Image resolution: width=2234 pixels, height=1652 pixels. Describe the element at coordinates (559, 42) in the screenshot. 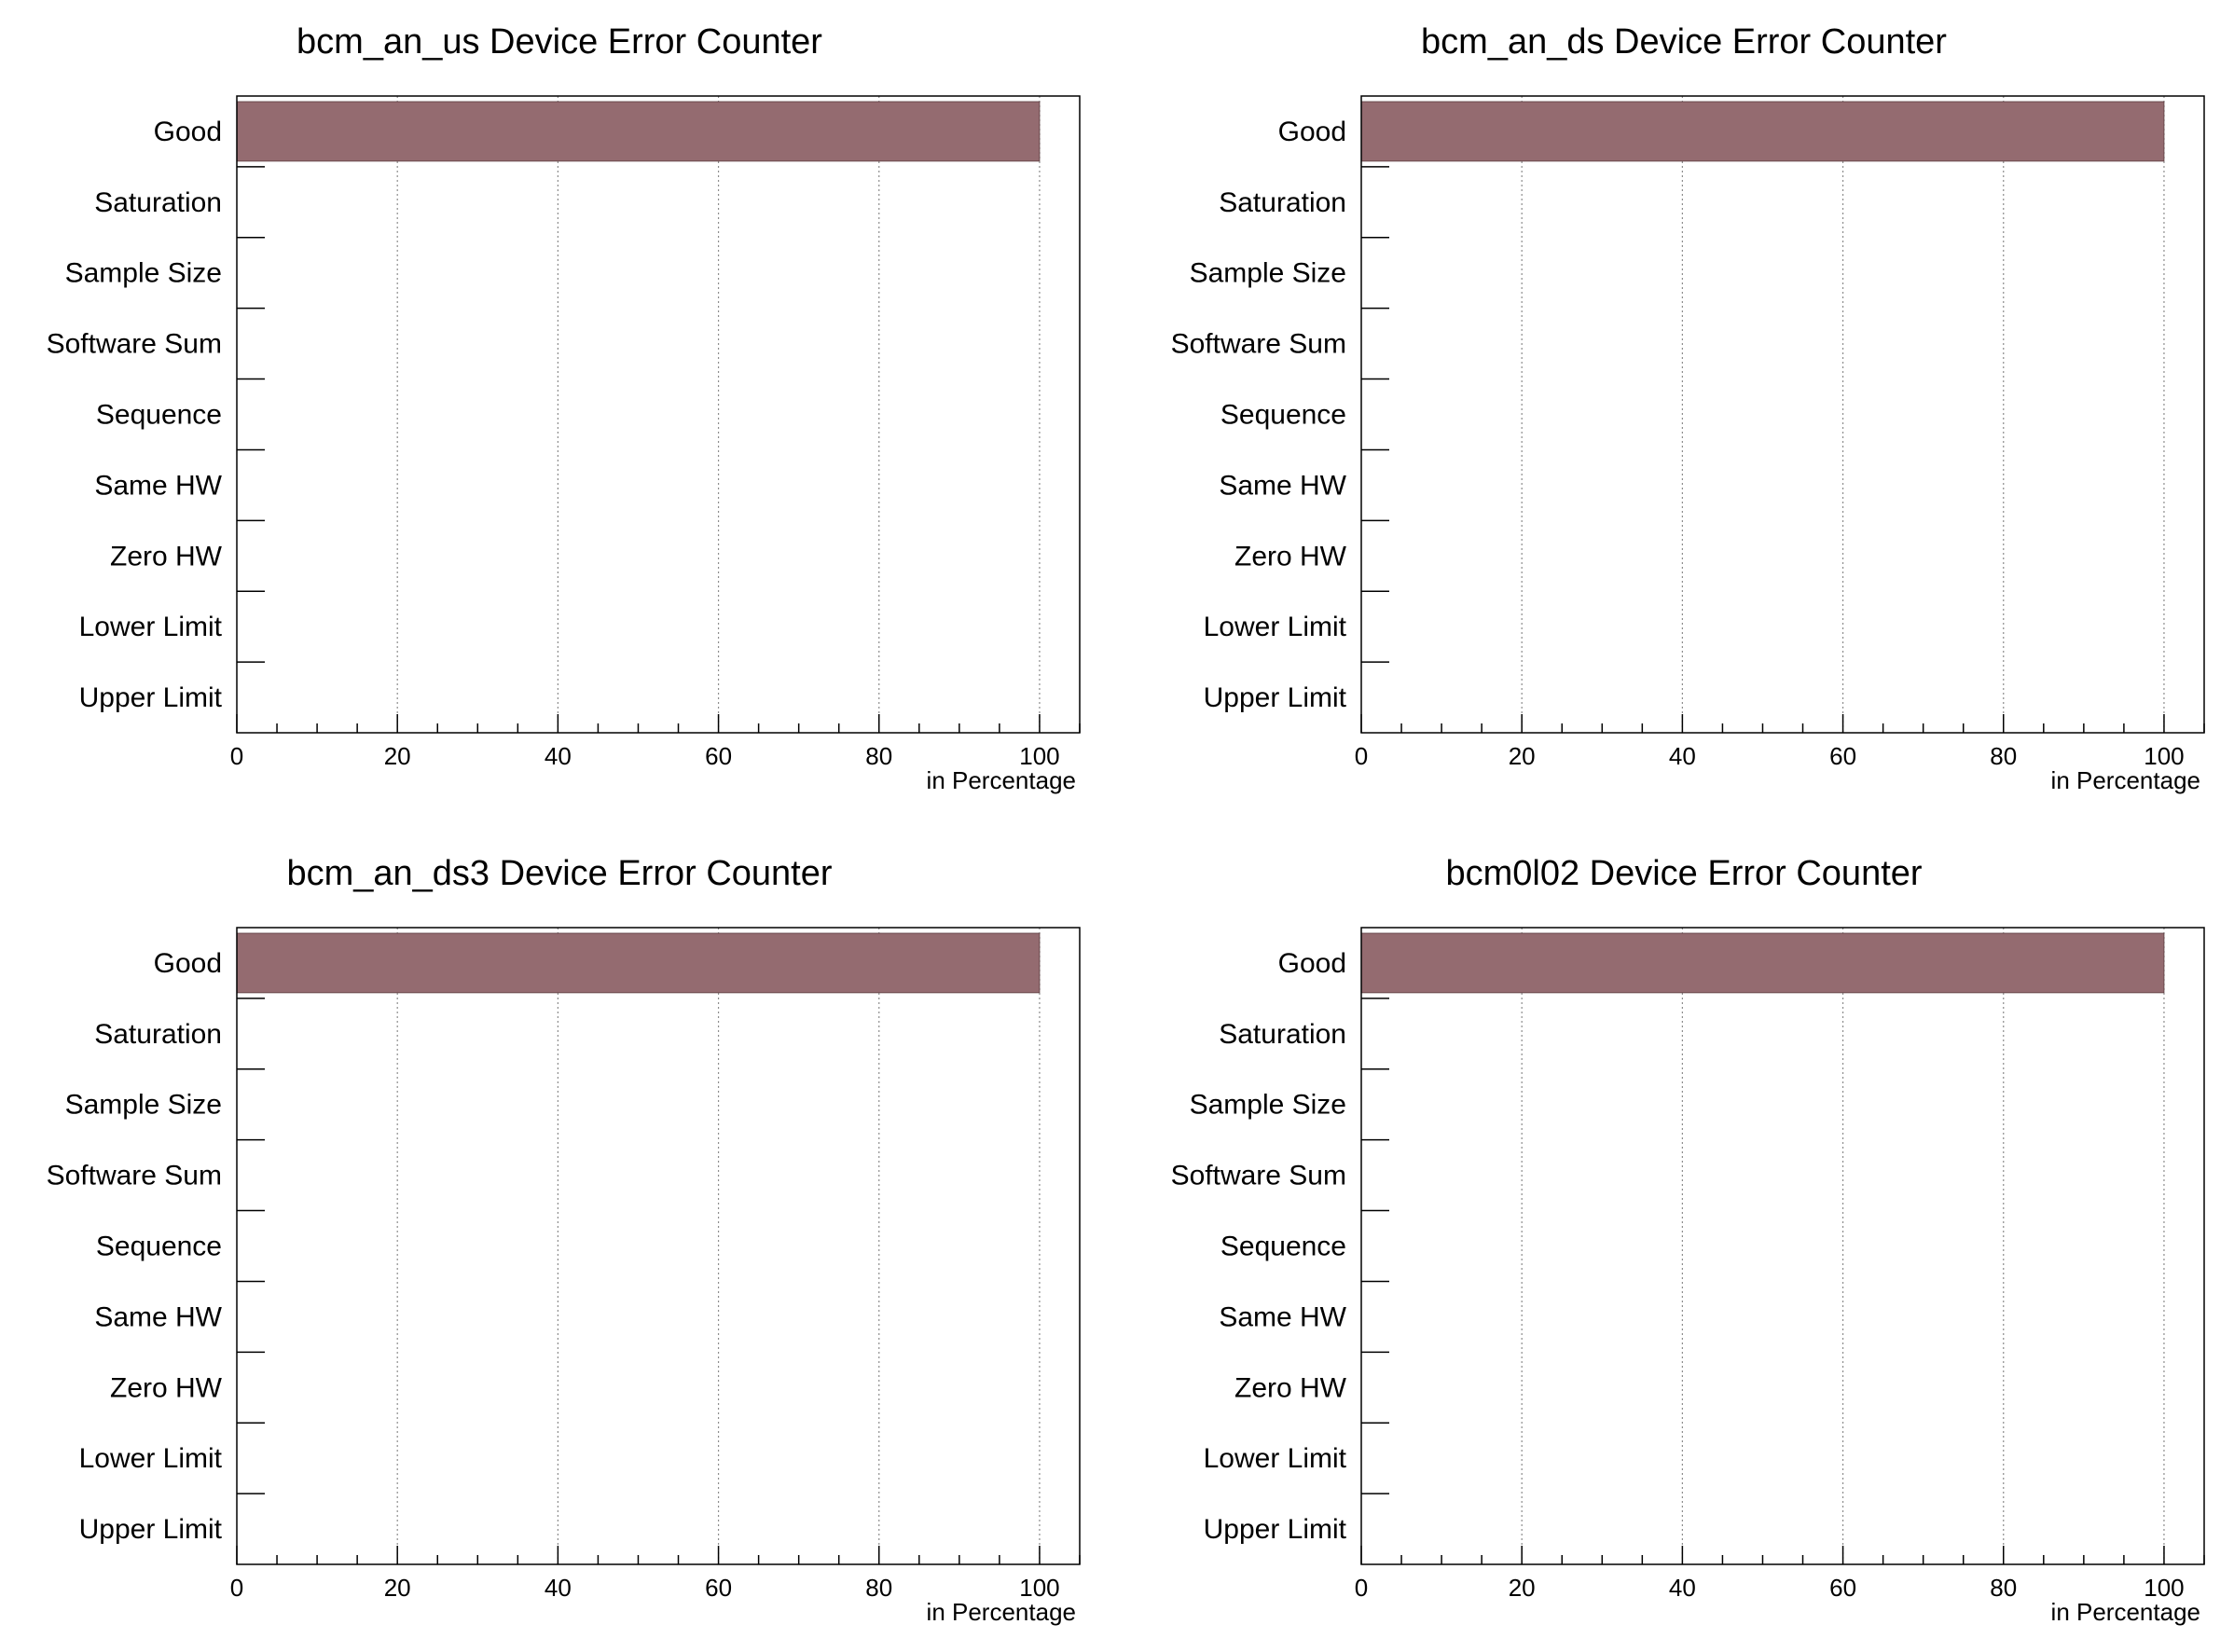

I see `chart-title: bcm_an_us Device Error Counter` at that location.